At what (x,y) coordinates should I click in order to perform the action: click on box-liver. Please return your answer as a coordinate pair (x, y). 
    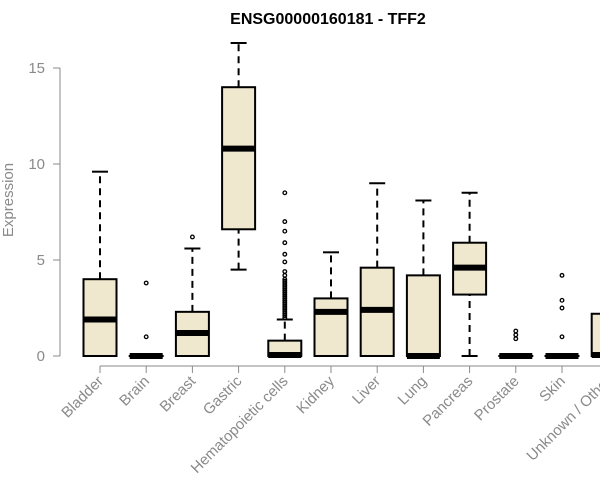
    Looking at the image, I should click on (377, 269).